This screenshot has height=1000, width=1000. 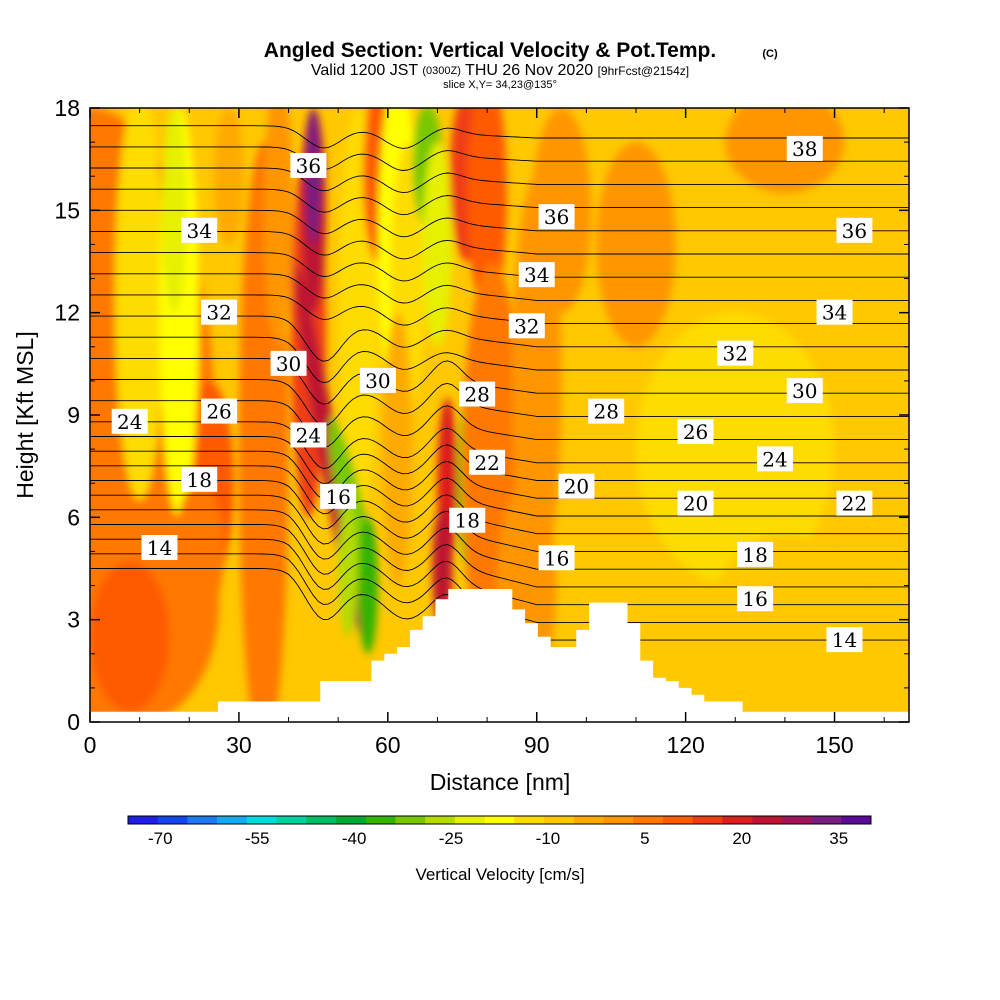 What do you see at coordinates (73, 722) in the screenshot?
I see `y-tick-label: 0` at bounding box center [73, 722].